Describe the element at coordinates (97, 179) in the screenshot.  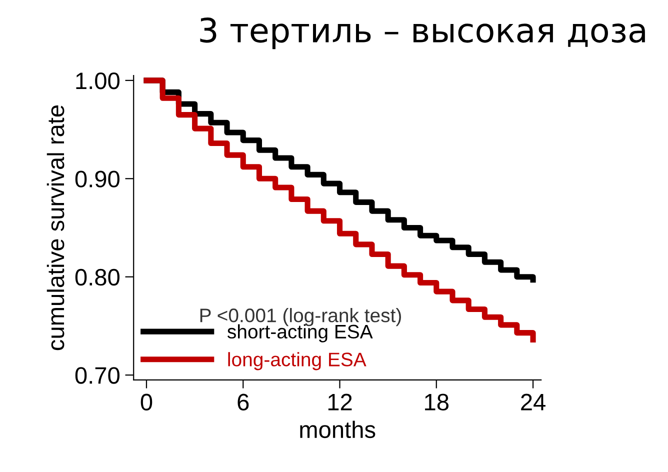
I see `y-tick-label: 0.90` at that location.